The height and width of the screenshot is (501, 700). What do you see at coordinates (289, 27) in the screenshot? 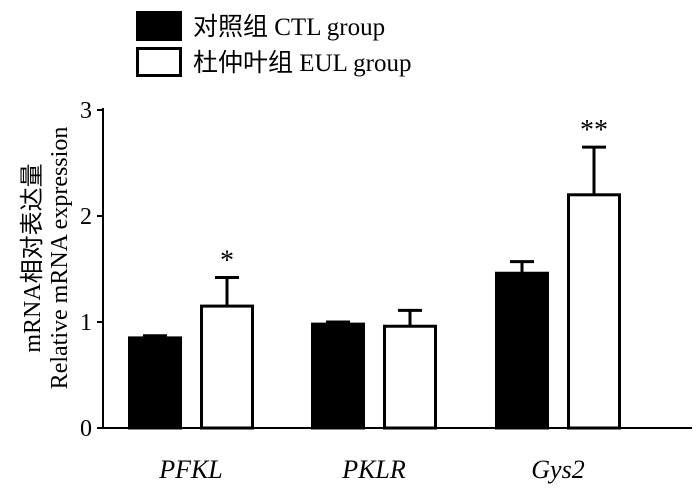
I see `legend-label: 对照组 CTL group` at bounding box center [289, 27].